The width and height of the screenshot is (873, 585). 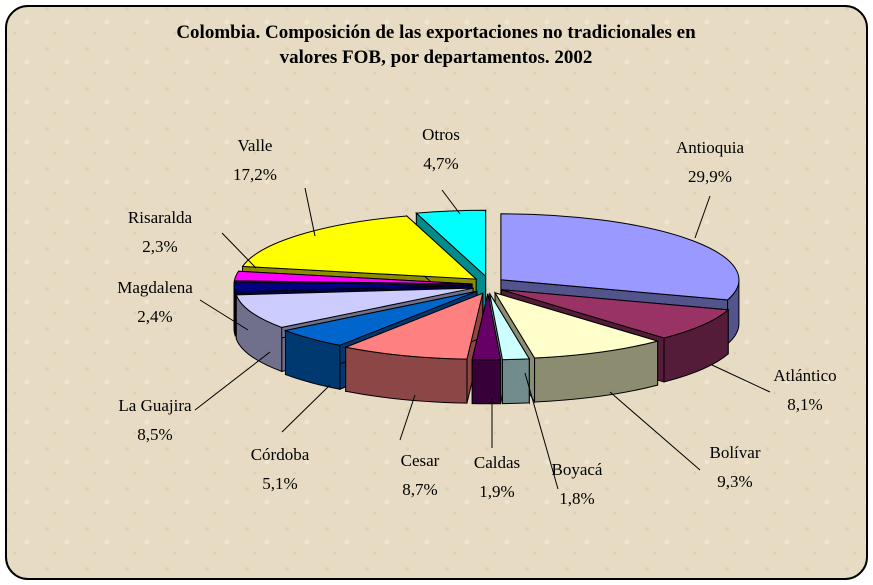 What do you see at coordinates (804, 404) in the screenshot?
I see `value-label: 8,1%` at bounding box center [804, 404].